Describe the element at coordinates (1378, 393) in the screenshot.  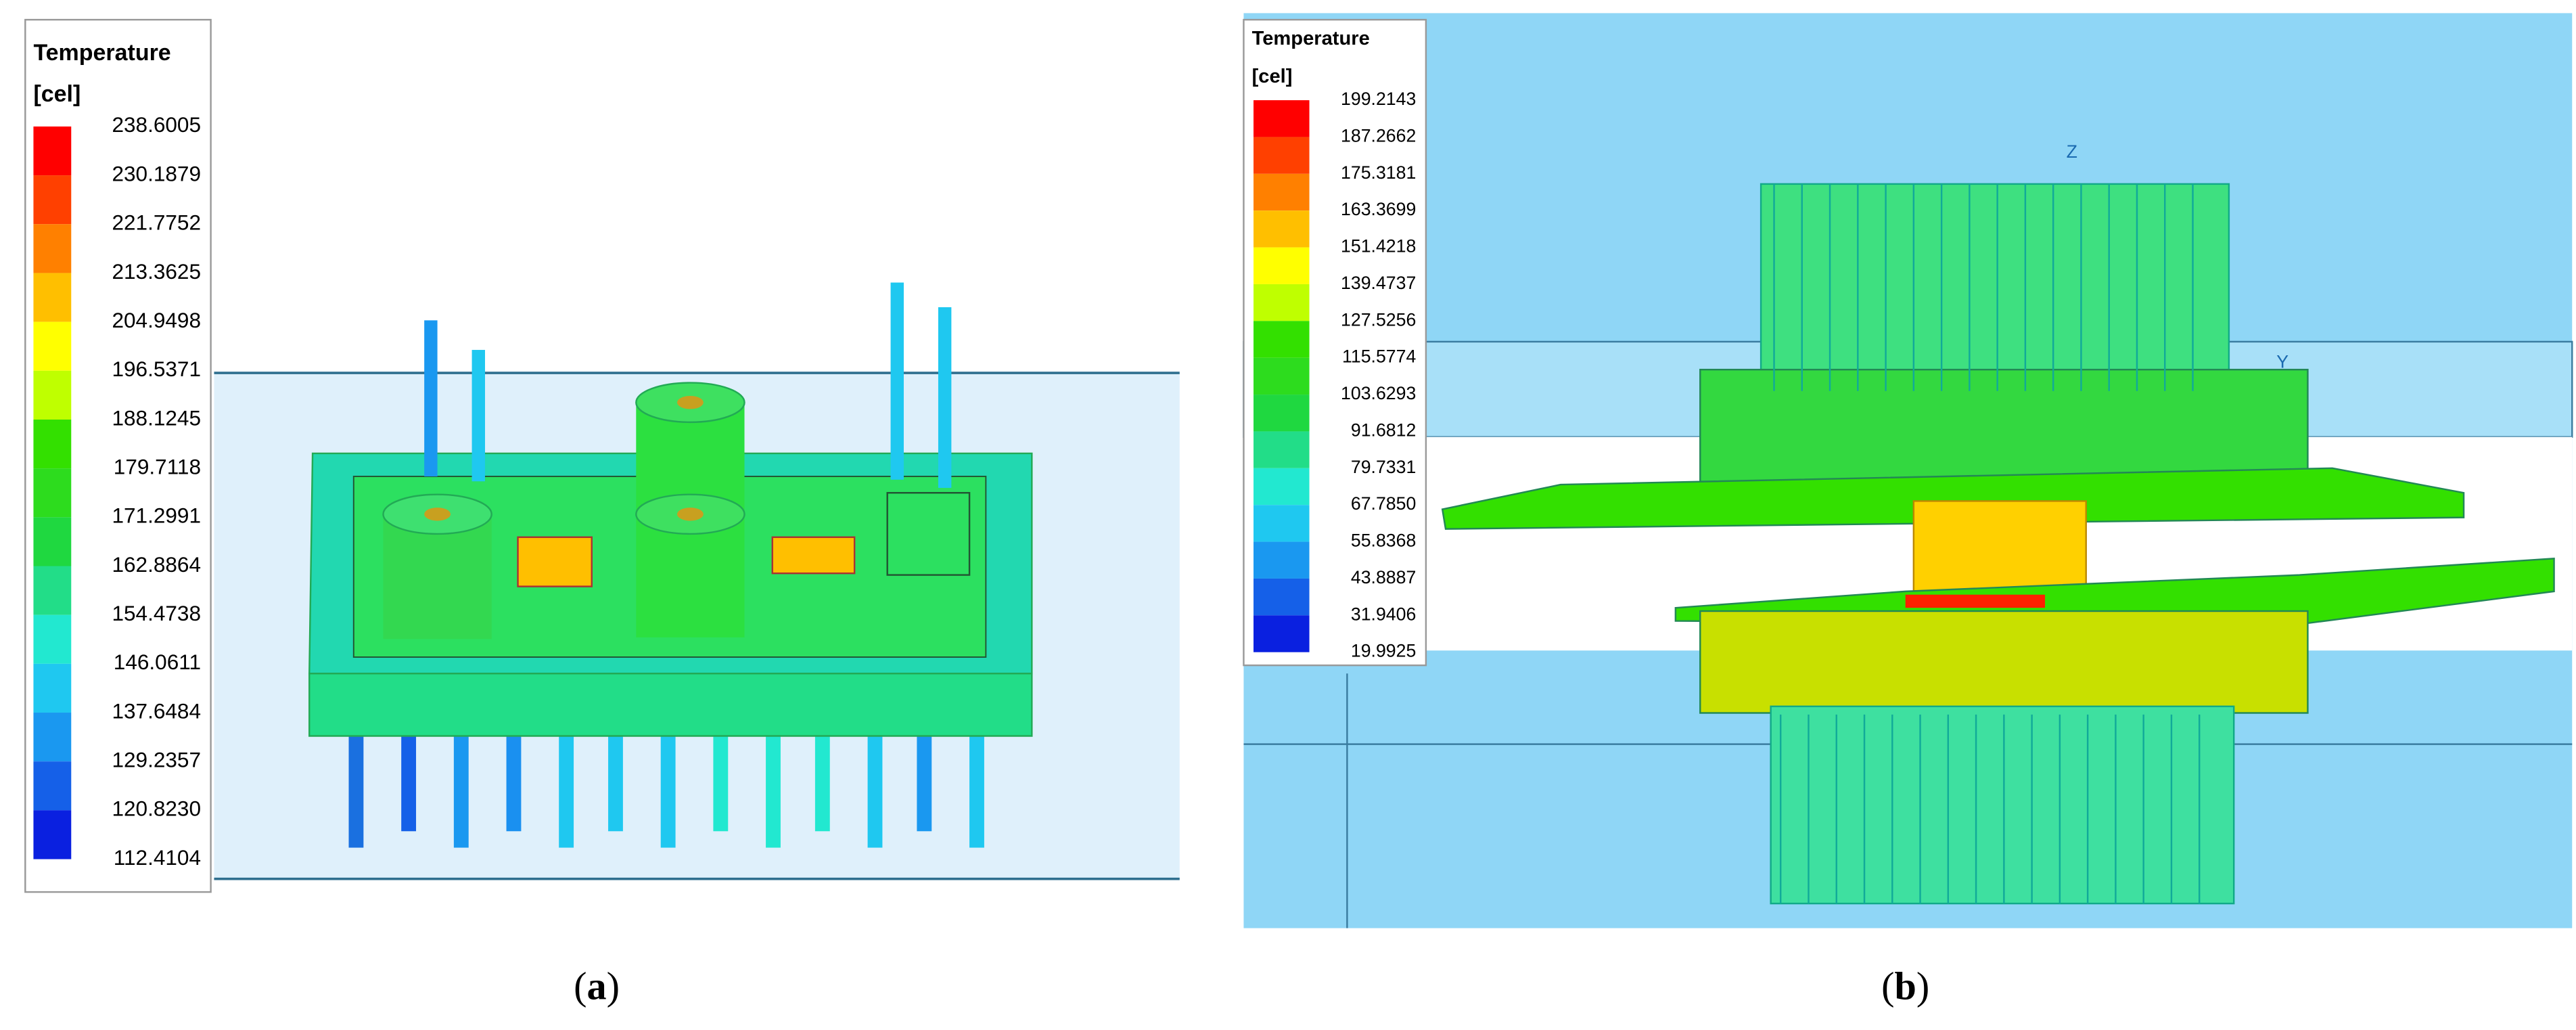
I see `legend-label: 103.6293` at that location.